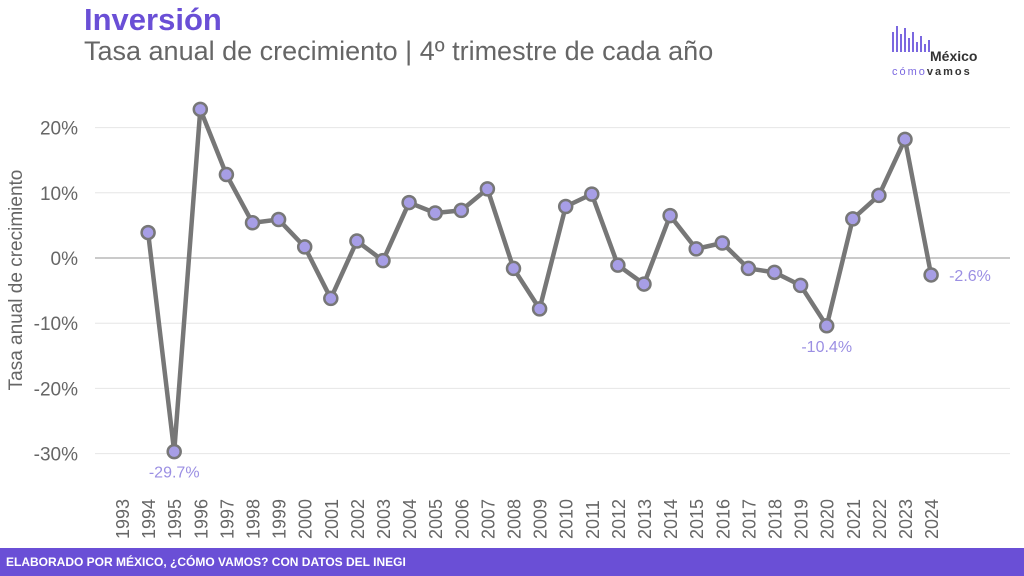 This screenshot has height=576, width=1024. What do you see at coordinates (56, 292) in the screenshot?
I see `y-axis-ticks: 20% 10% 0% -10% -20% -30%` at bounding box center [56, 292].